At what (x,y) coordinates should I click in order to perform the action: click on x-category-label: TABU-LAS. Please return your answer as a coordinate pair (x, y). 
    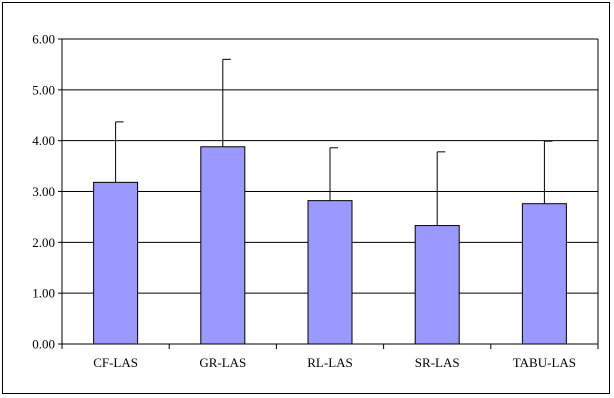
    Looking at the image, I should click on (544, 362).